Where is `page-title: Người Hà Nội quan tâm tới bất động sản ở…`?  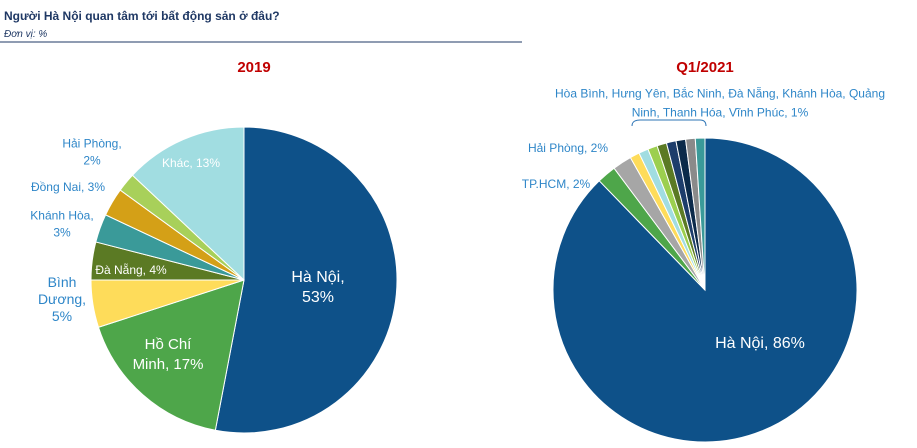
page-title: Người Hà Nội quan tâm tới bất động sản ở… is located at coordinates (142, 16).